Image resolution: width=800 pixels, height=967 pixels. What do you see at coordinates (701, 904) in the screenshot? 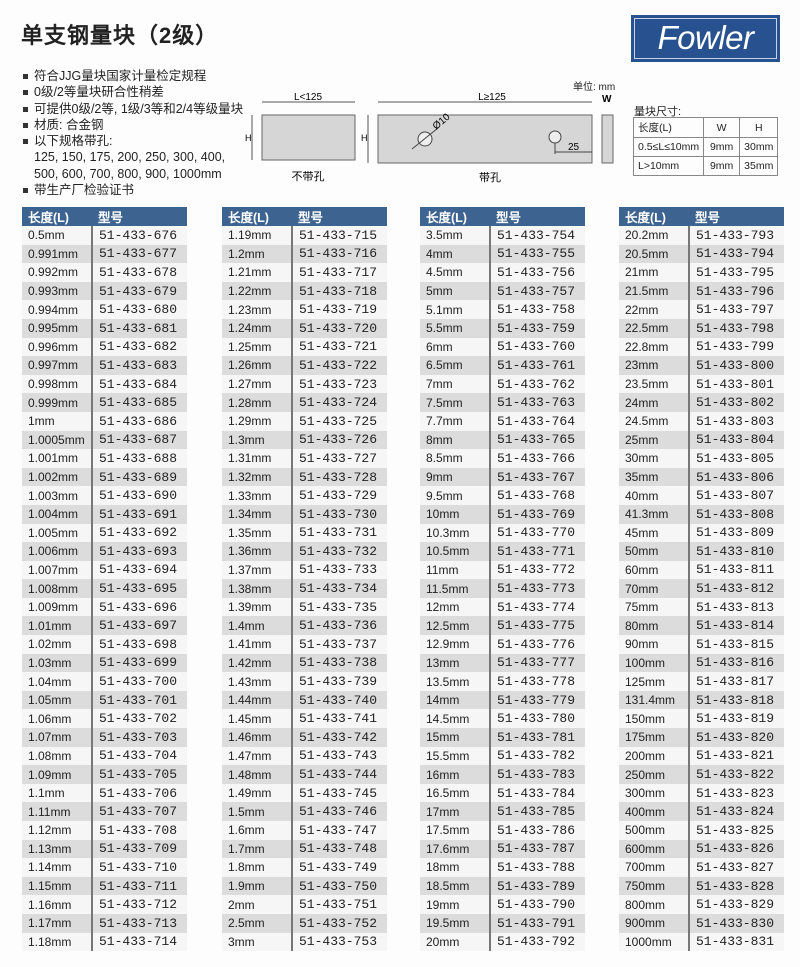
I see `table-row: 800mm 51-433-829` at bounding box center [701, 904].